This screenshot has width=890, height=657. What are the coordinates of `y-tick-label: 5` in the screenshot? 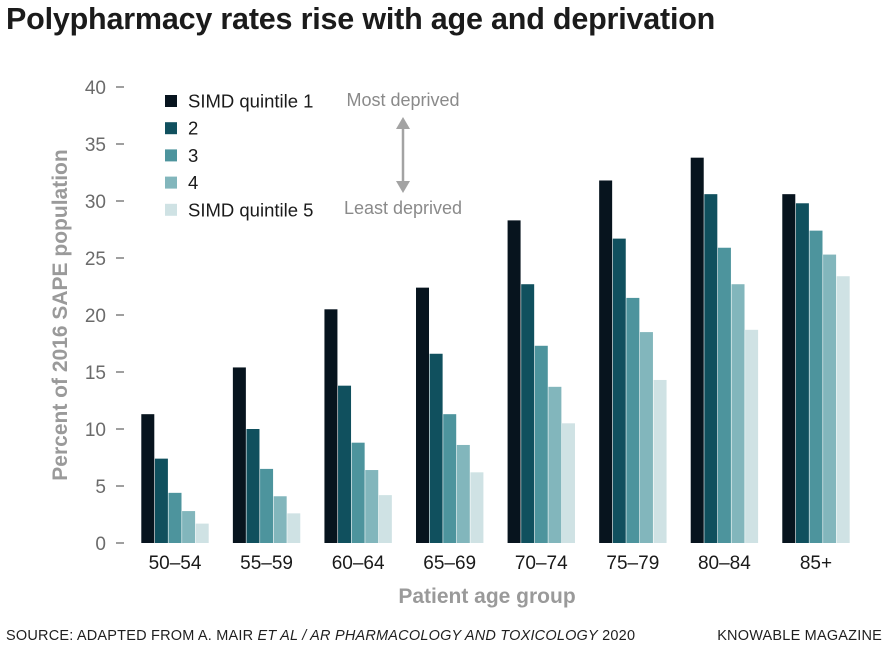 It's located at (100, 487).